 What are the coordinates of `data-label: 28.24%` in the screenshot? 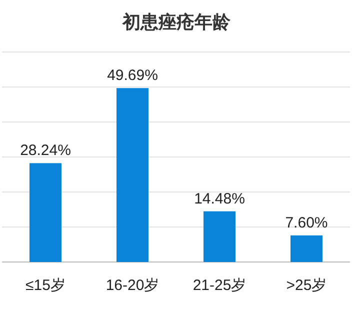 It's located at (45, 151).